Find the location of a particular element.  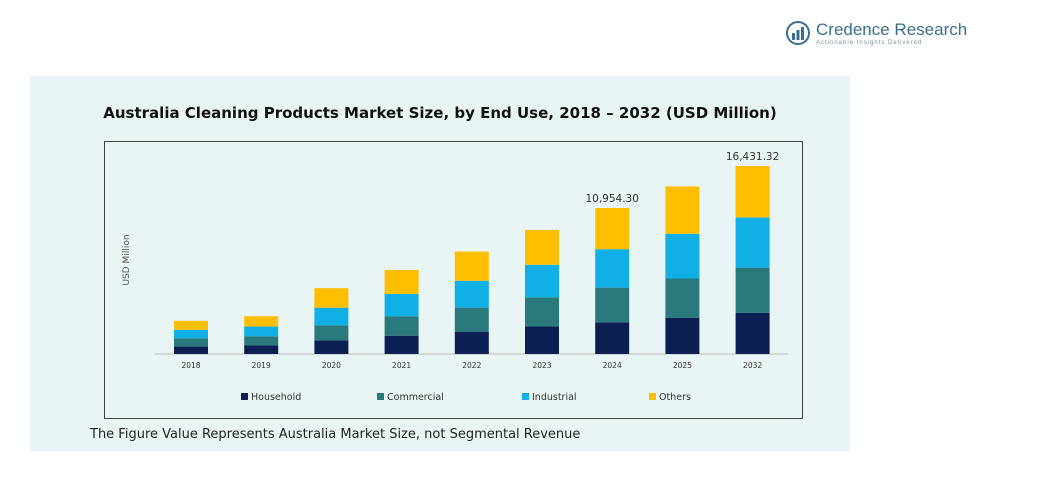

bar-others-2021 is located at coordinates (401, 281).